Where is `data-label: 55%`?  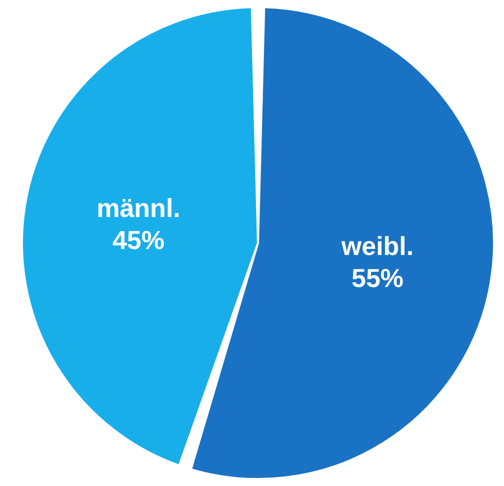
data-label: 55% is located at coordinates (377, 277).